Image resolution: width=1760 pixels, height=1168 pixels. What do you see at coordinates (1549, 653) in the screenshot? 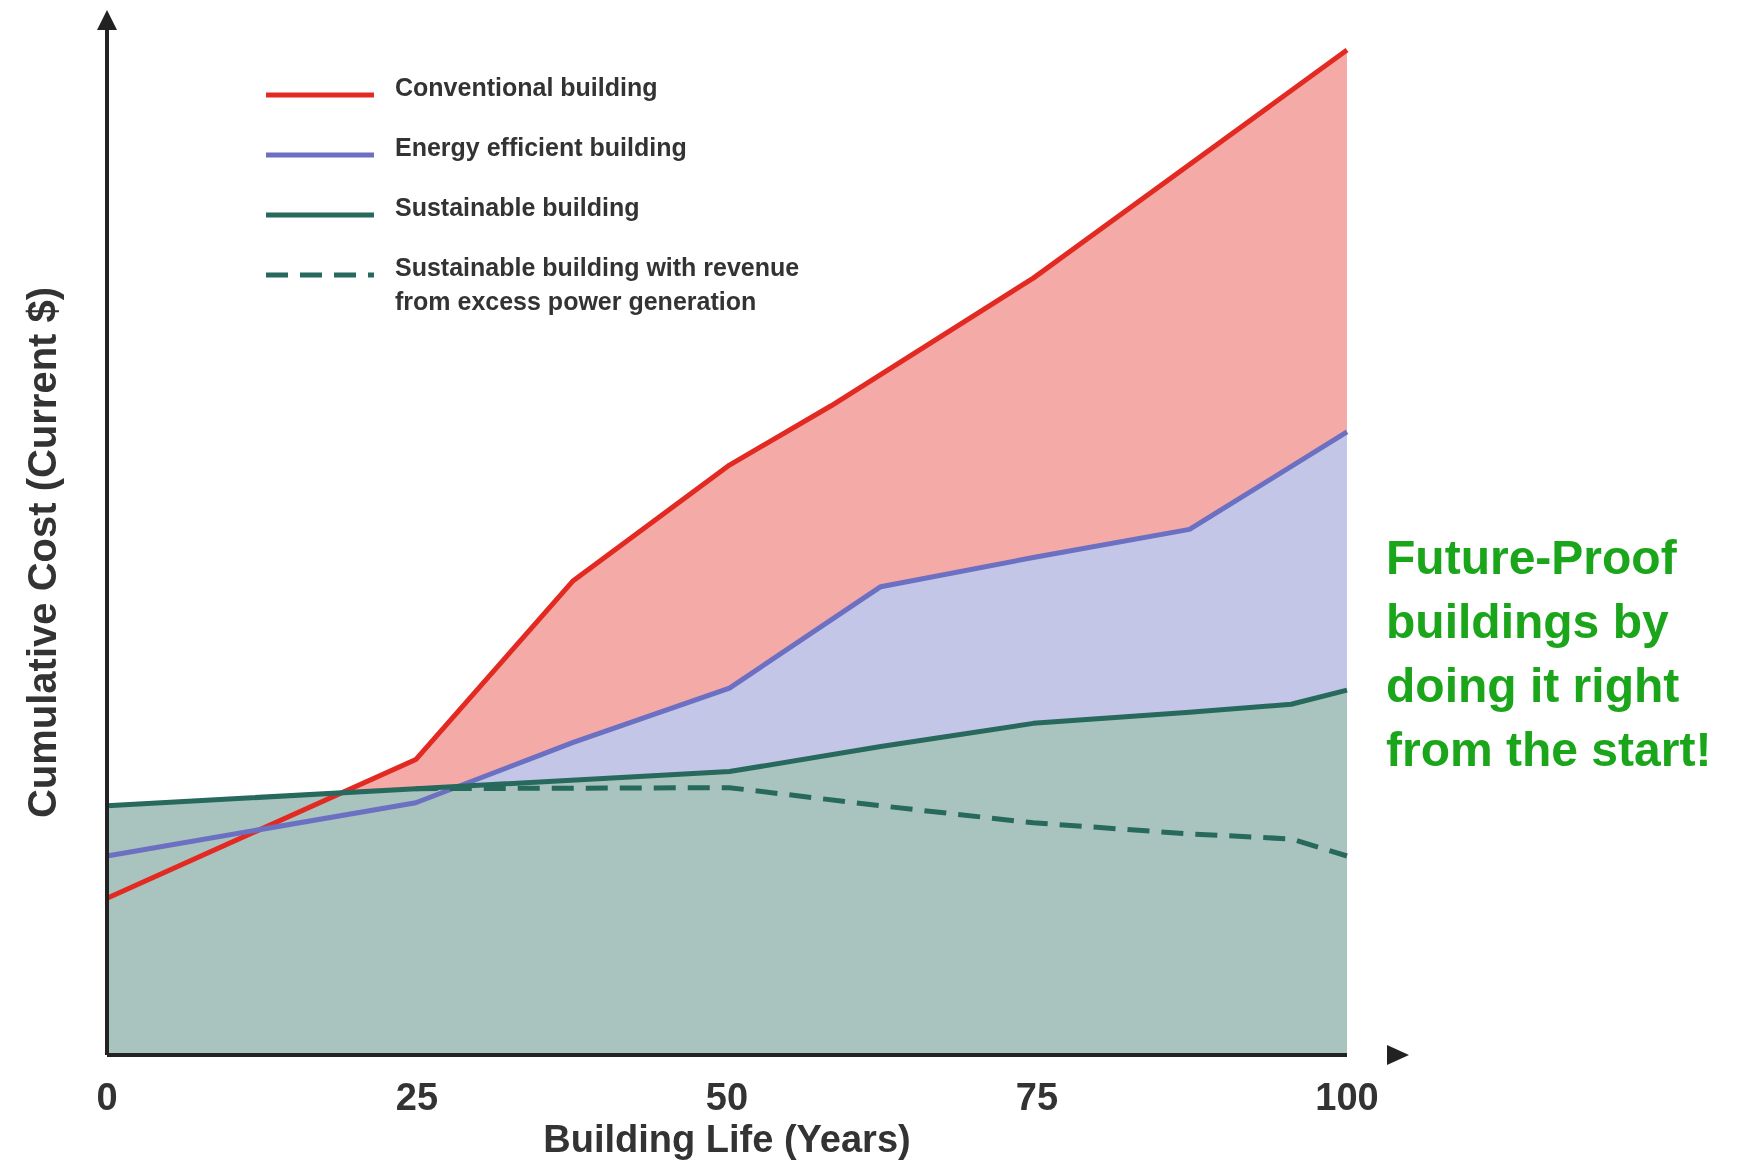
I see `text: Future-Proof buildings by doing it right from the start!` at bounding box center [1549, 653].